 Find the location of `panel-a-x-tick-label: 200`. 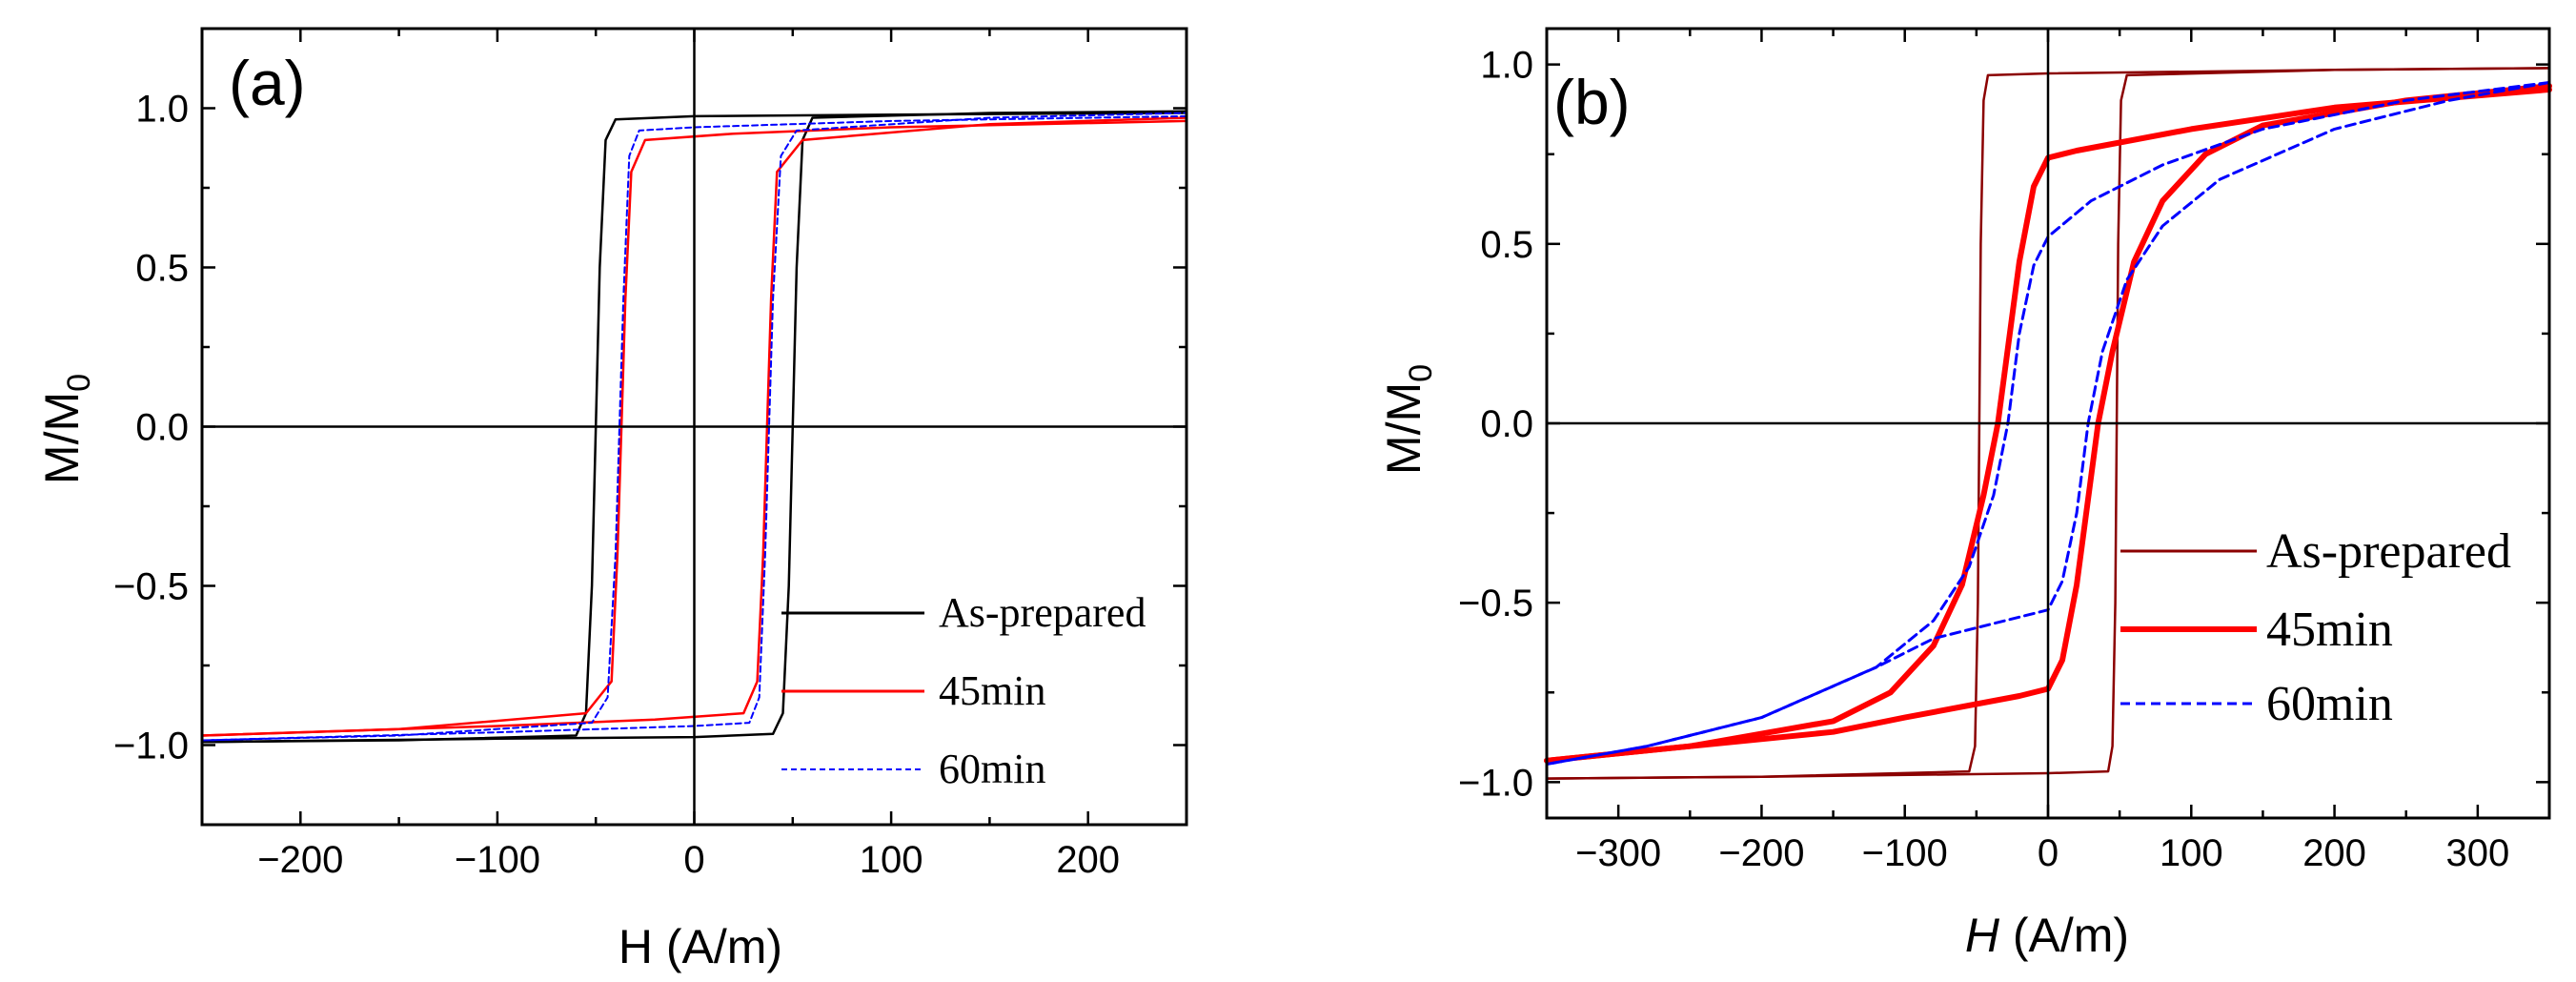

panel-a-x-tick-label: 200 is located at coordinates (1088, 860).